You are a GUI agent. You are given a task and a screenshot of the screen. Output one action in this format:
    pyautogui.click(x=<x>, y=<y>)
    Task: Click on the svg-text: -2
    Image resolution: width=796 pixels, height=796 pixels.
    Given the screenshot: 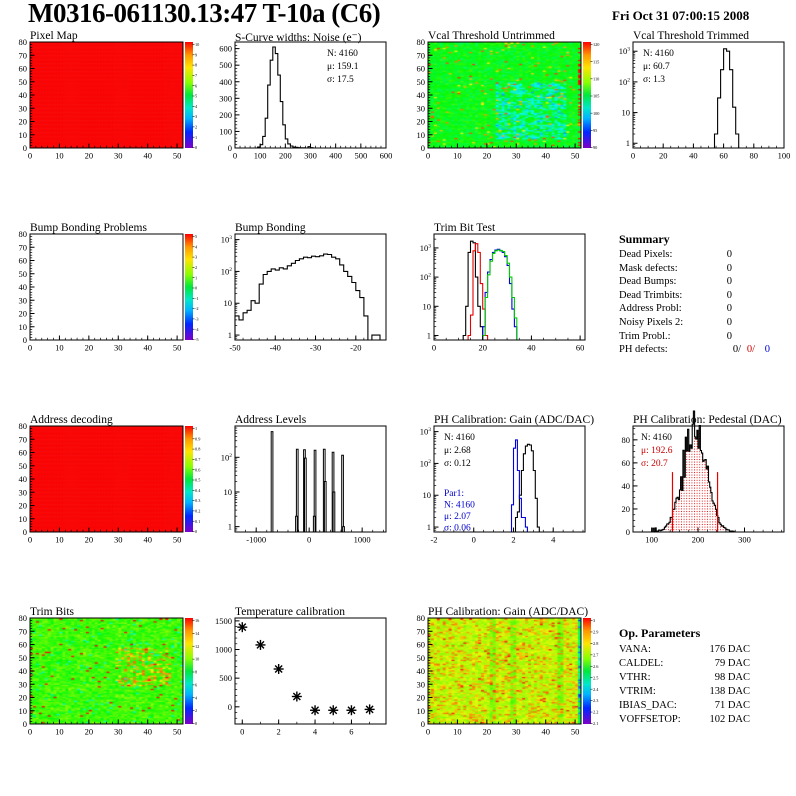 What is the action you would take?
    pyautogui.click(x=433, y=540)
    